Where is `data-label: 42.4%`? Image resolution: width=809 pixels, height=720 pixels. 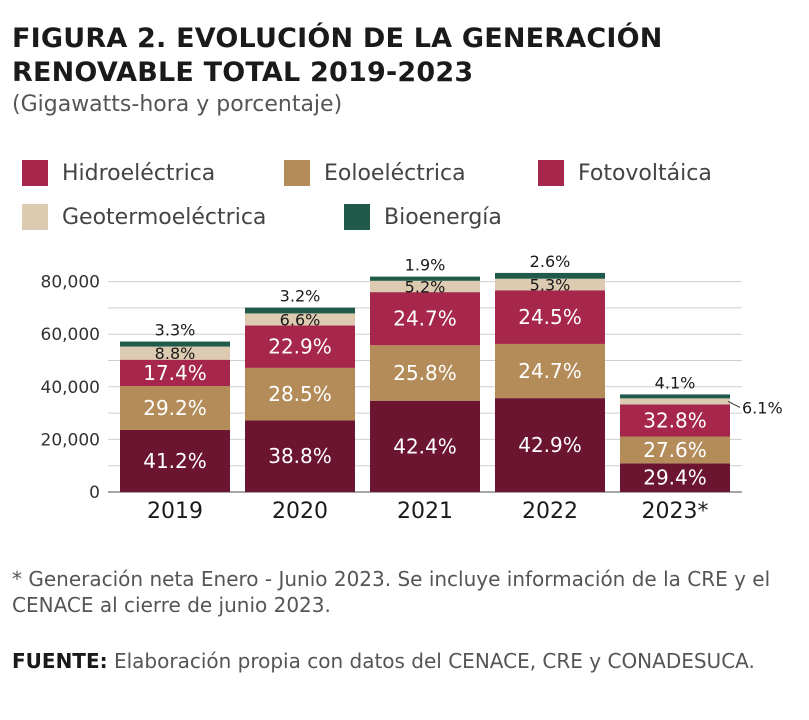 data-label: 42.4% is located at coordinates (425, 446).